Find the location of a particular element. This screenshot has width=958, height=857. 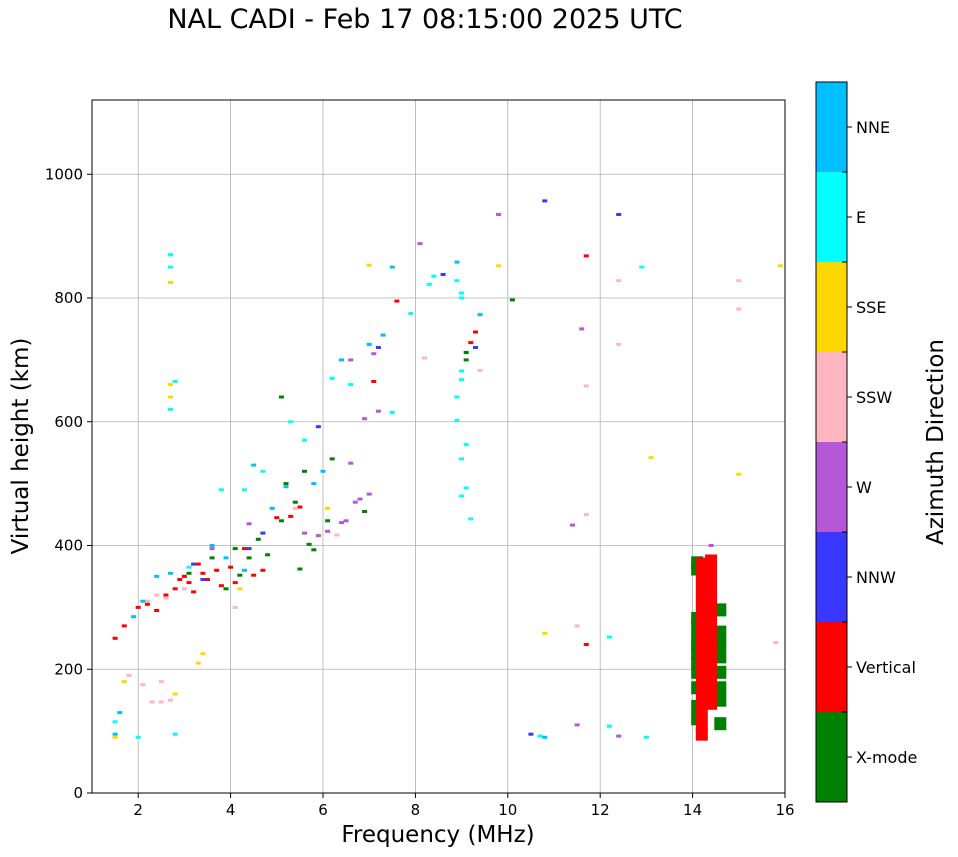

colorbar-tick-label: X-mode is located at coordinates (886, 757).